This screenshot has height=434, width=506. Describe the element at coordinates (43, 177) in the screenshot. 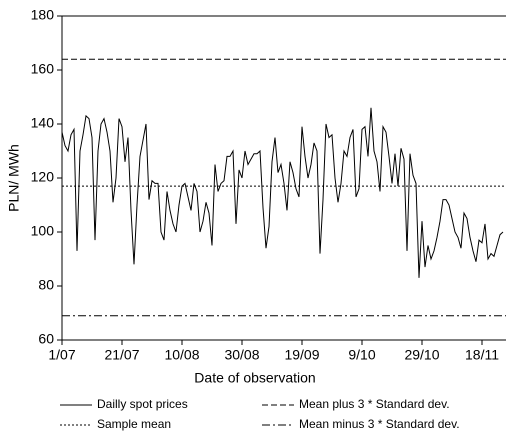

I see `y-tick-label: 120` at that location.